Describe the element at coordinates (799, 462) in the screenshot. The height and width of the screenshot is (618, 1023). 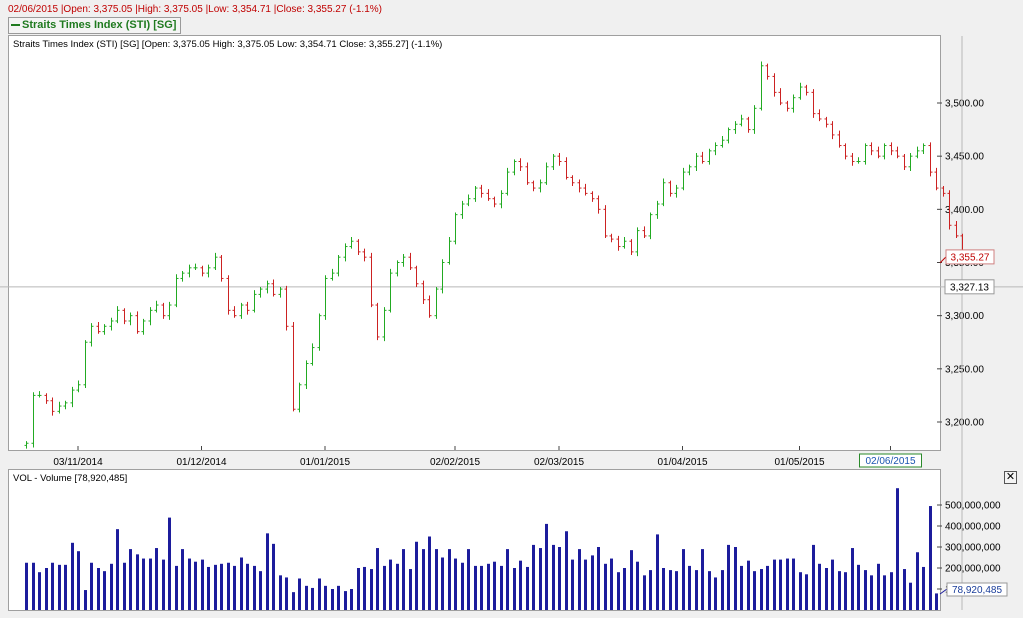
I see `x-tick-label: 01/05/2015` at that location.